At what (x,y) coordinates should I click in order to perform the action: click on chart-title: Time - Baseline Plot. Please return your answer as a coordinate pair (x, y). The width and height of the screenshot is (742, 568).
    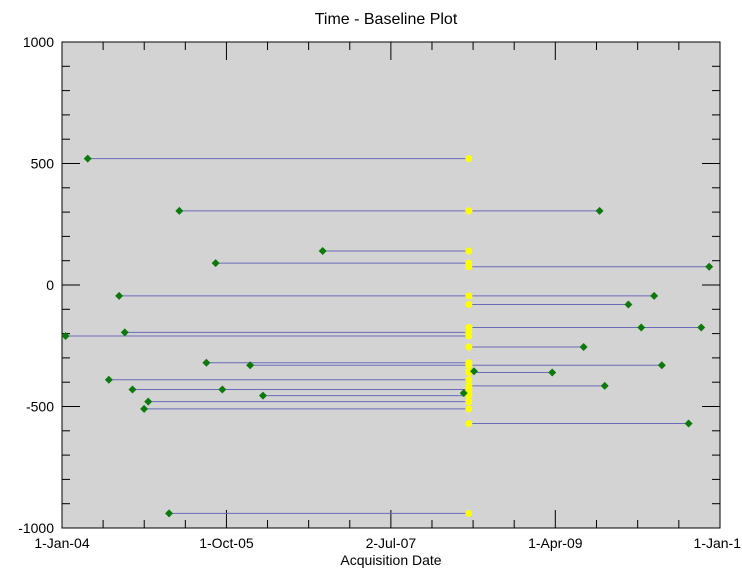
    Looking at the image, I should click on (386, 19).